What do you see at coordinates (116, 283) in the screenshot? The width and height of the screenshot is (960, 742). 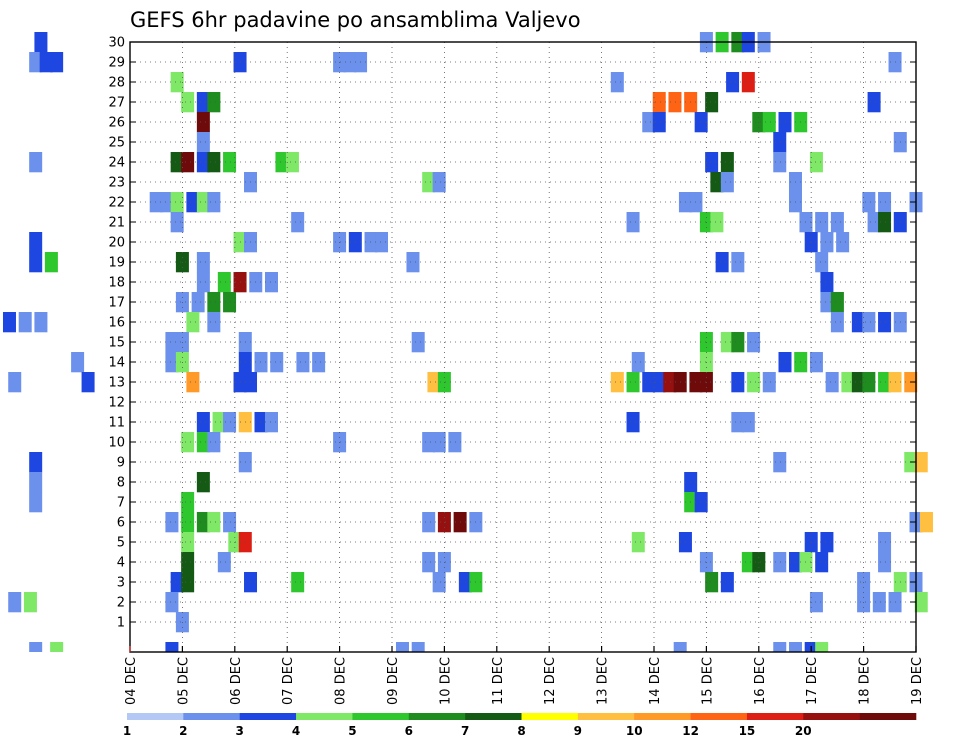 I see `y-tick-label: 18` at bounding box center [116, 283].